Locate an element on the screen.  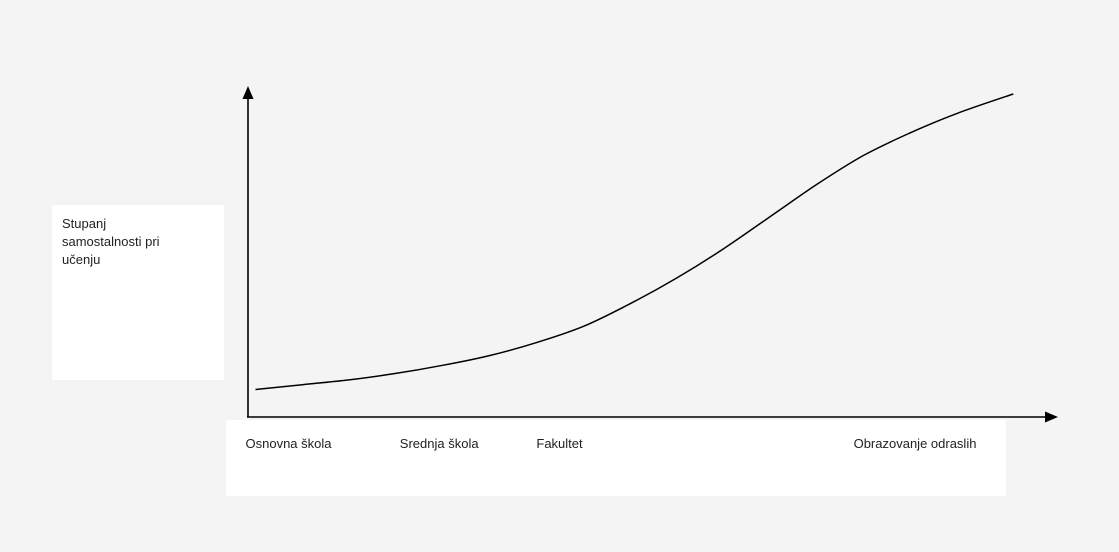
x-axis-arrowhead is located at coordinates (1051, 417).